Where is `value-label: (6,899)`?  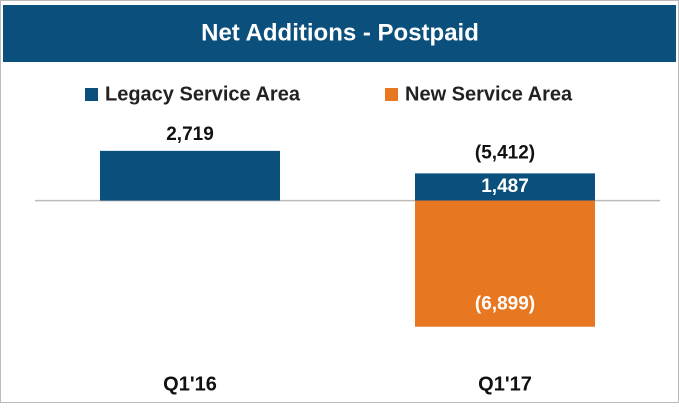
value-label: (6,899) is located at coordinates (505, 304).